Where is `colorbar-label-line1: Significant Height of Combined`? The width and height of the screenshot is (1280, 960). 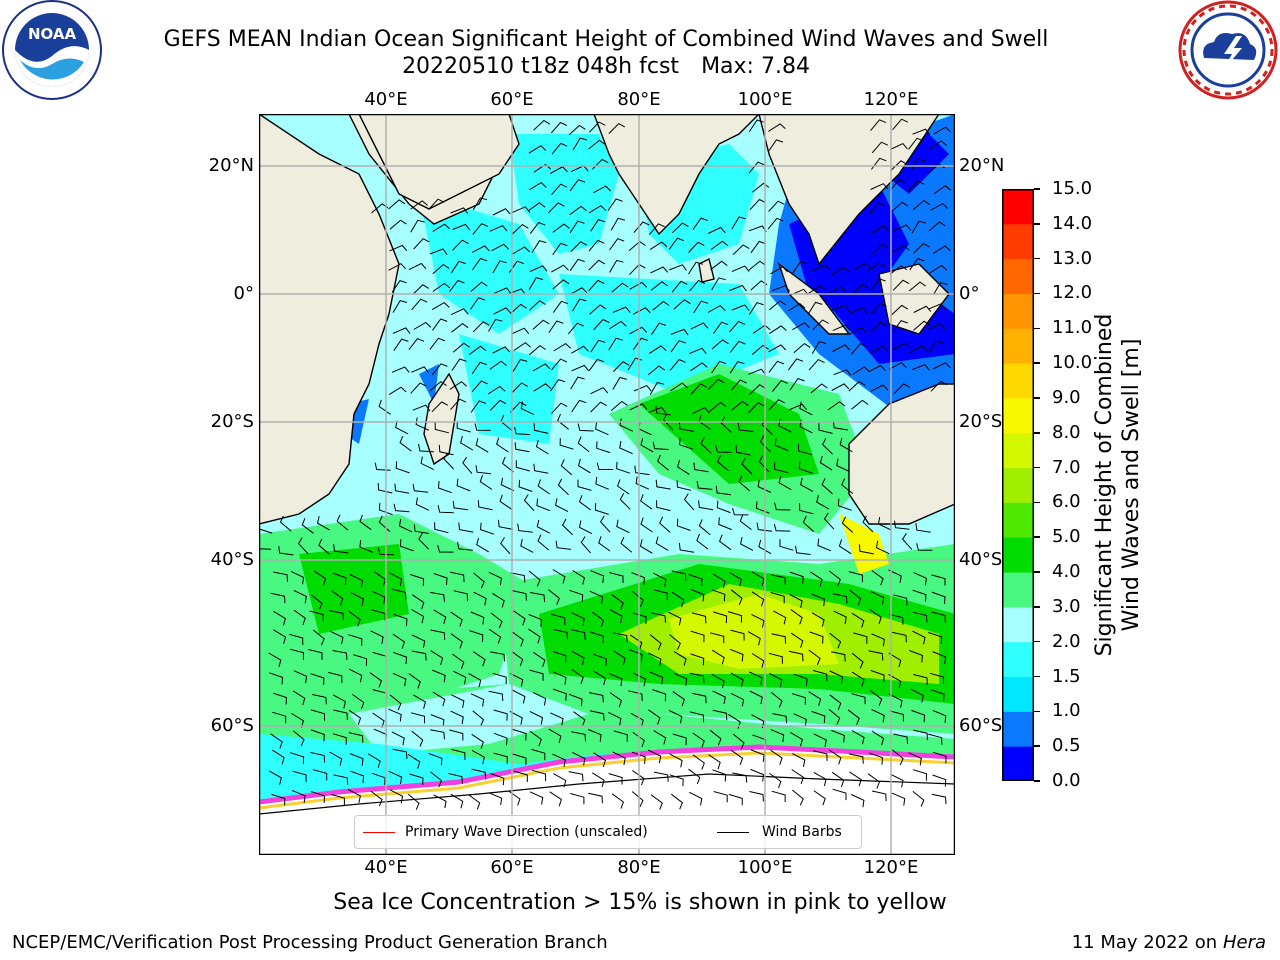
colorbar-label-line1: Significant Height of Combined is located at coordinates (1104, 485).